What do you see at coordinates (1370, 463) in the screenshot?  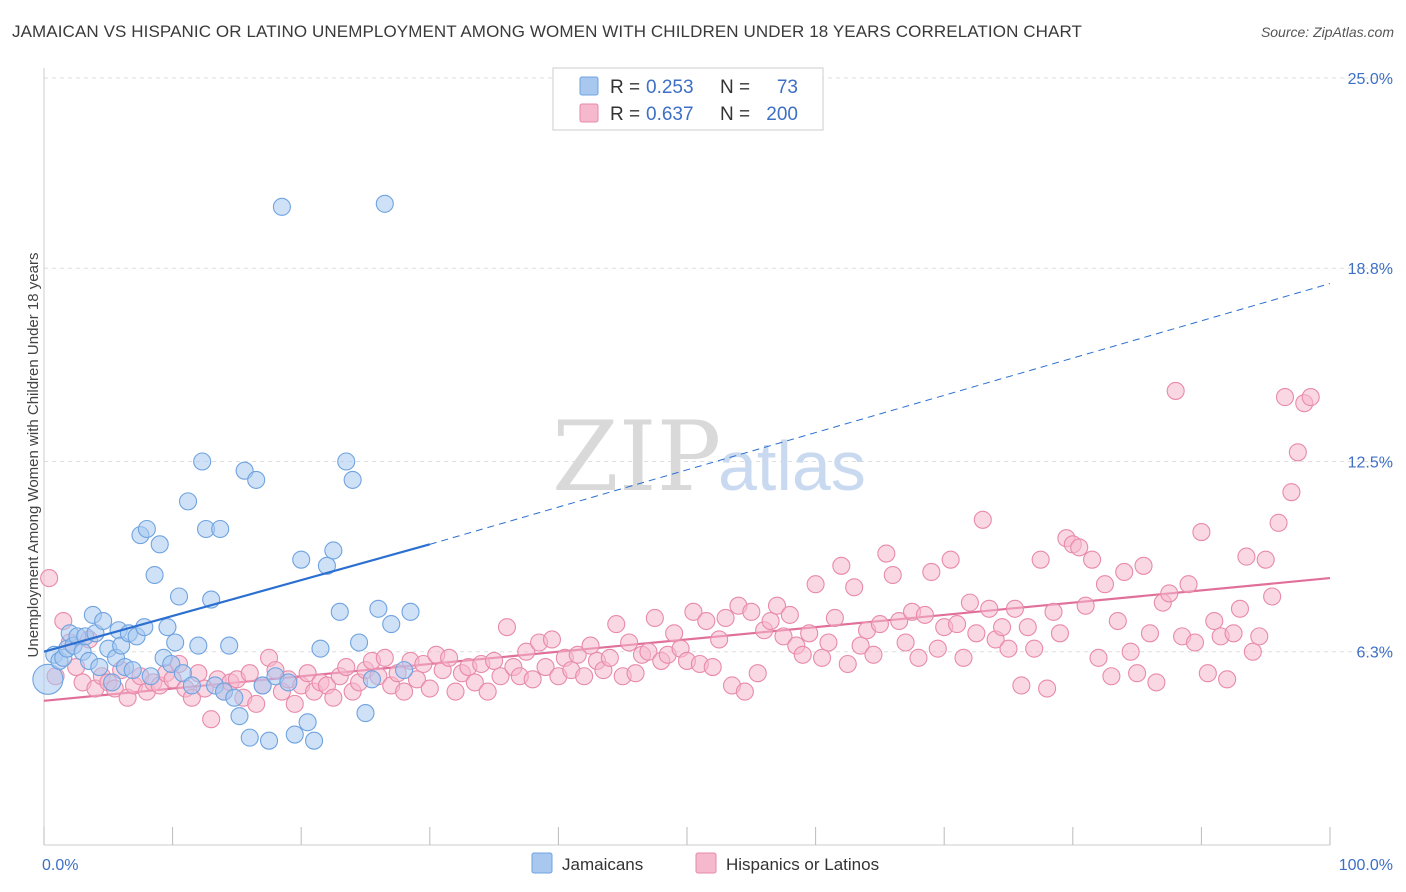 I see `y-tick-label-1: 12.5%` at bounding box center [1370, 463].